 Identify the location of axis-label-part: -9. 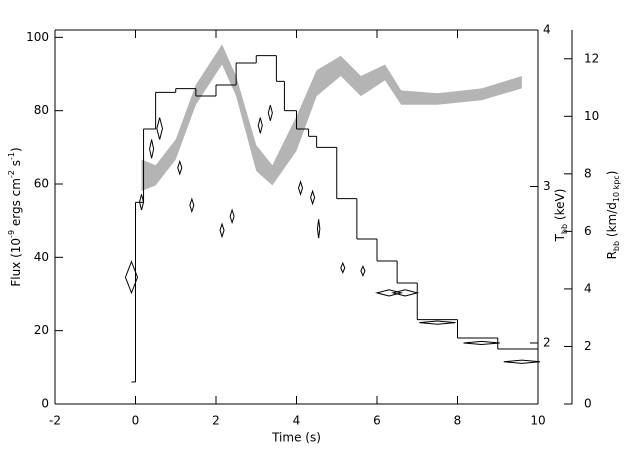
(11, 234).